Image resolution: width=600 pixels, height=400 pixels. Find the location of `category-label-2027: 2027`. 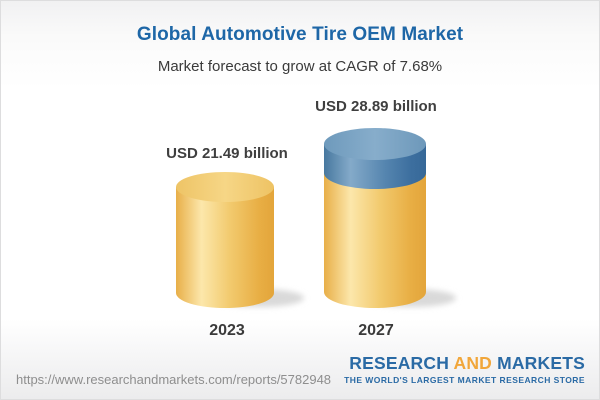

category-label-2027: 2027 is located at coordinates (376, 330).